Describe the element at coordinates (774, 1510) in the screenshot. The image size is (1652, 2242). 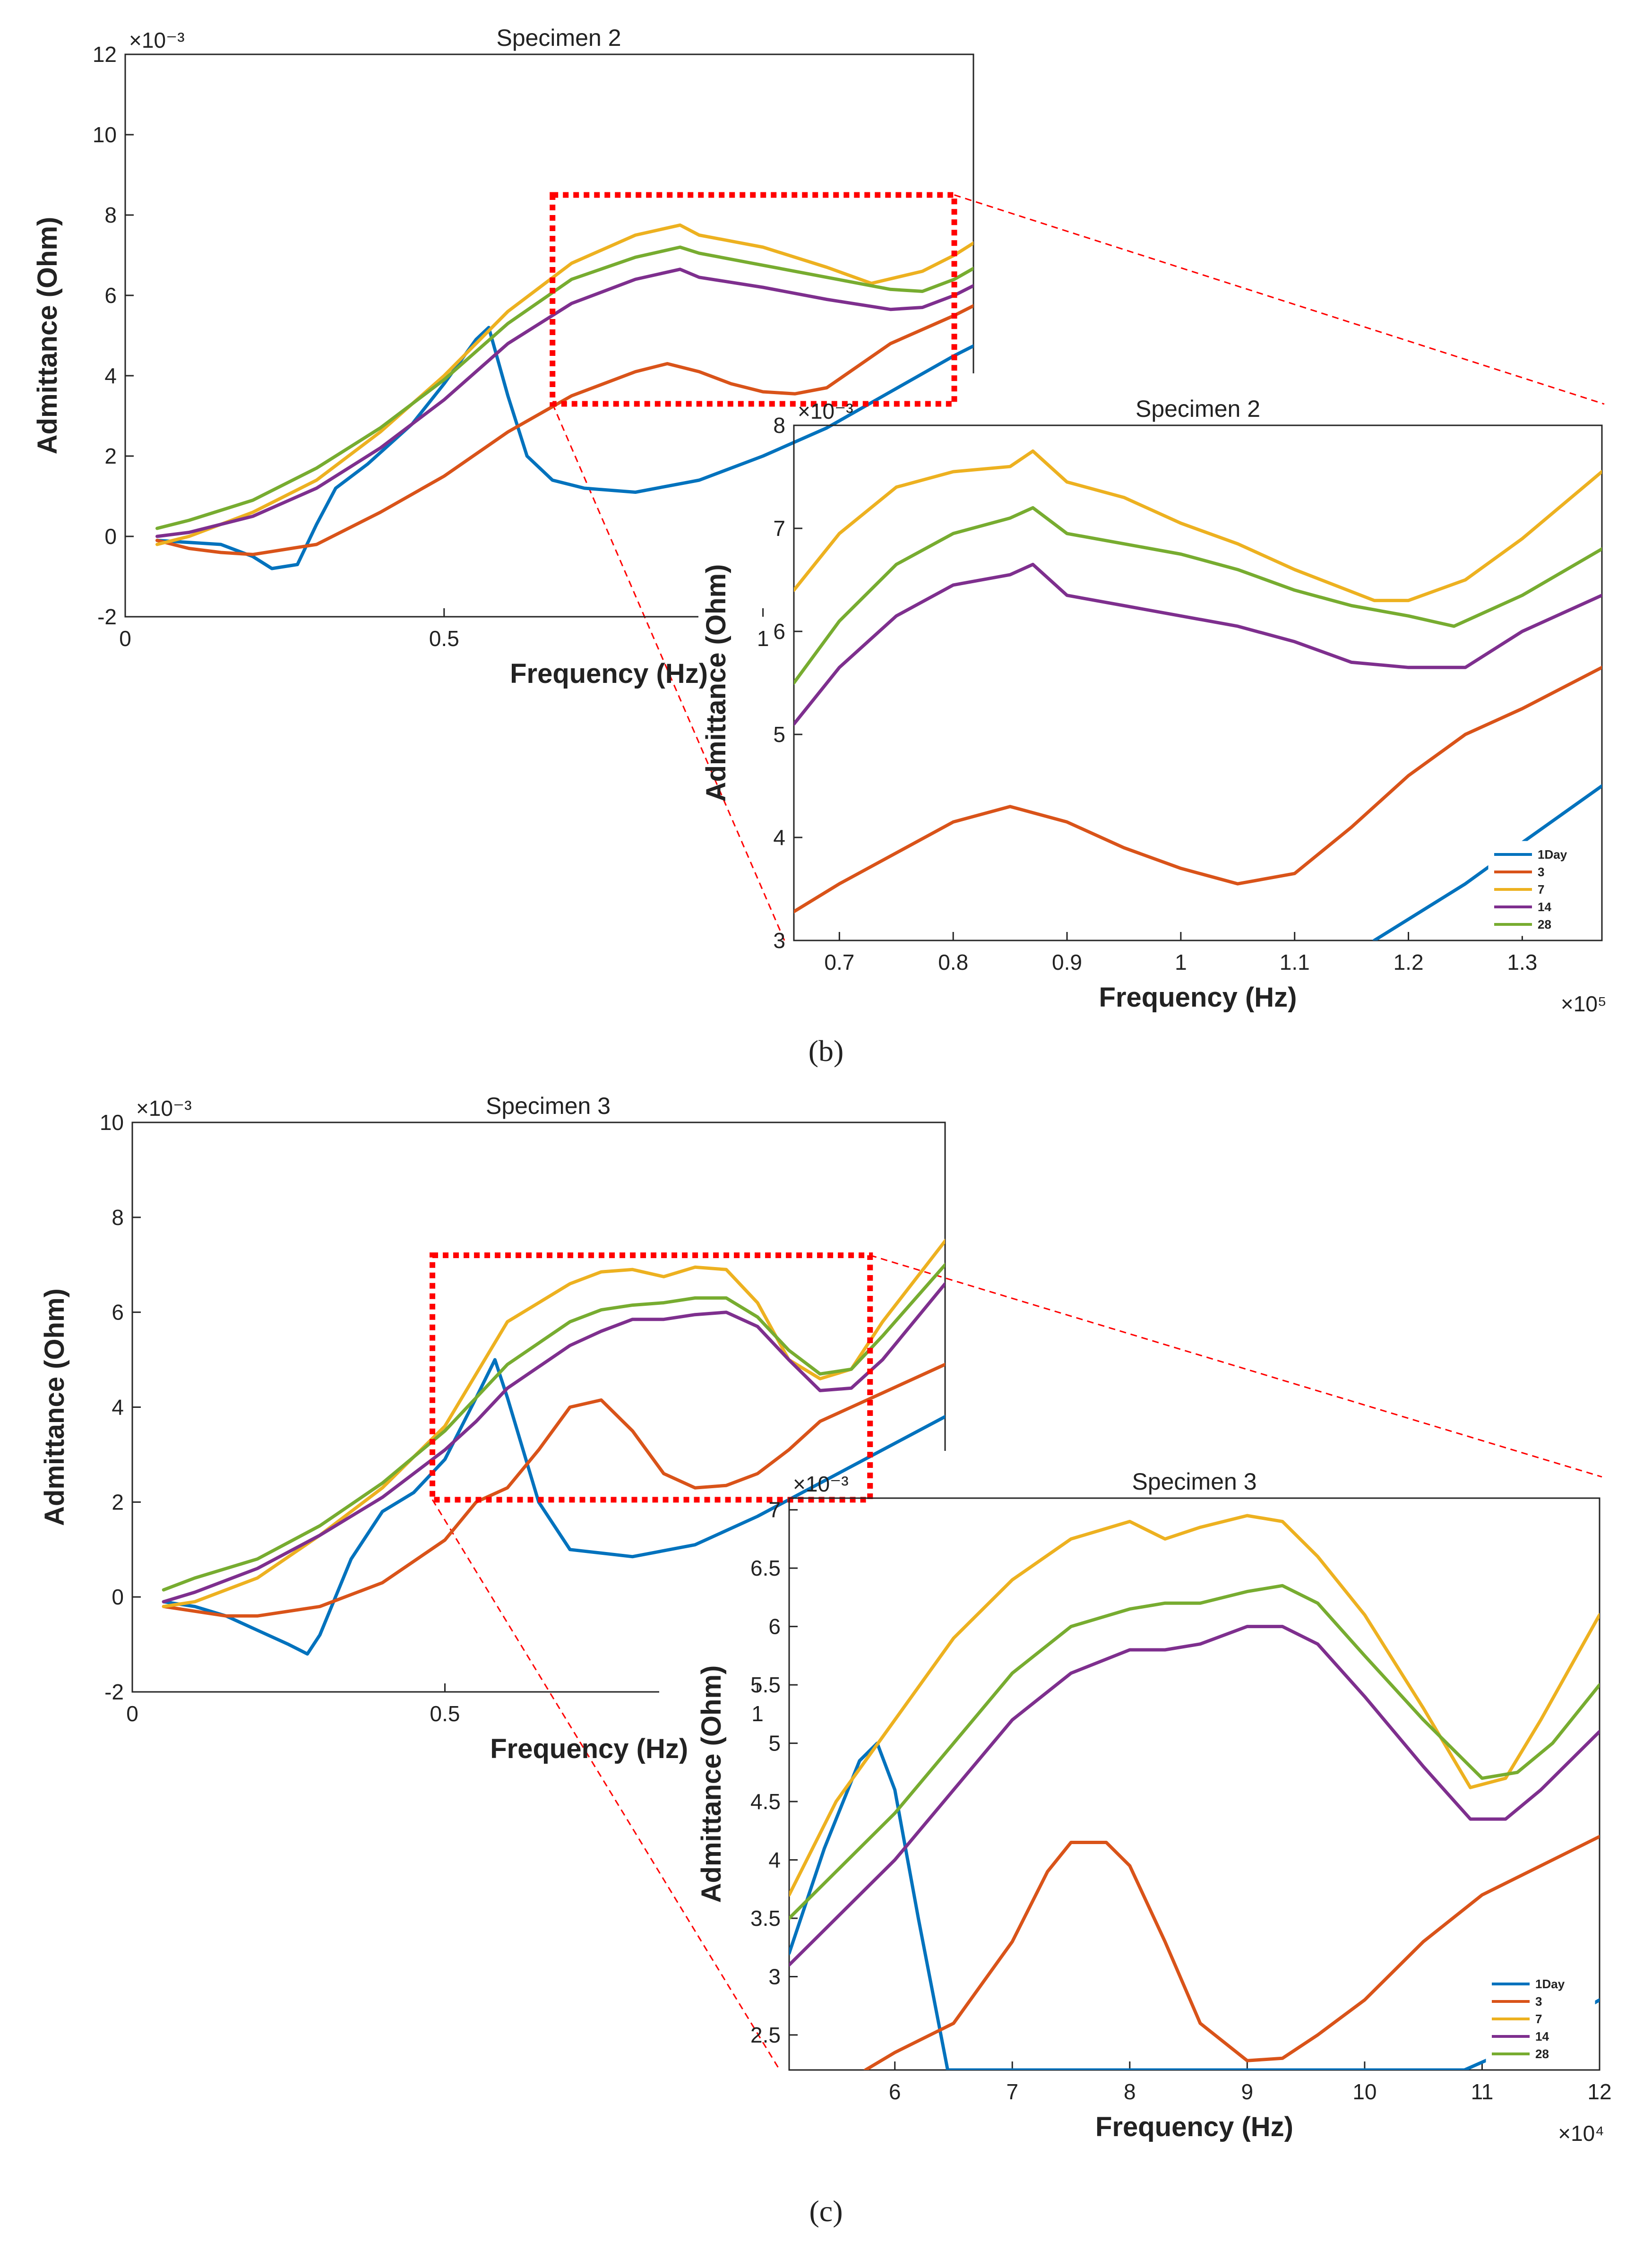
I see `y-tick-label: 7` at that location.